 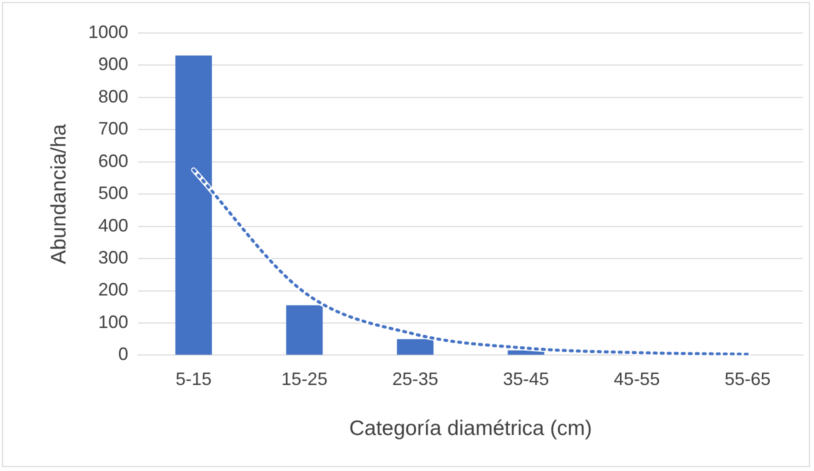 What do you see at coordinates (747, 378) in the screenshot?
I see `x-tick-label: 55-65` at bounding box center [747, 378].